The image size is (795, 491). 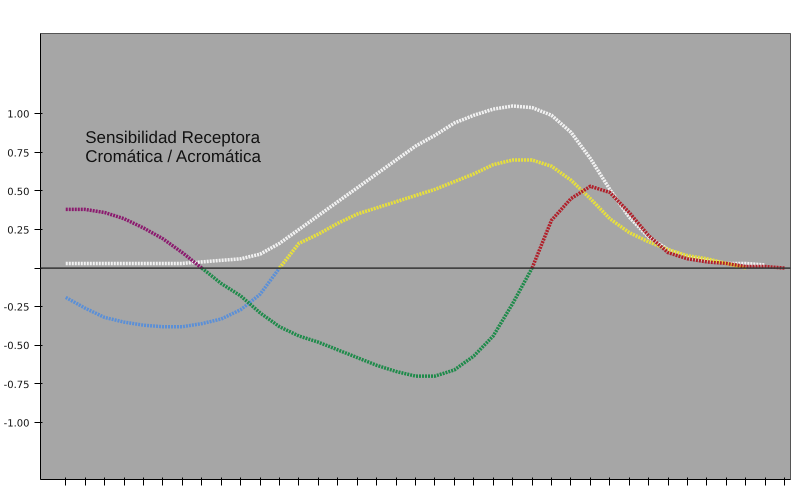 I want to click on y-tick-label: -0.75, so click(x=17, y=385).